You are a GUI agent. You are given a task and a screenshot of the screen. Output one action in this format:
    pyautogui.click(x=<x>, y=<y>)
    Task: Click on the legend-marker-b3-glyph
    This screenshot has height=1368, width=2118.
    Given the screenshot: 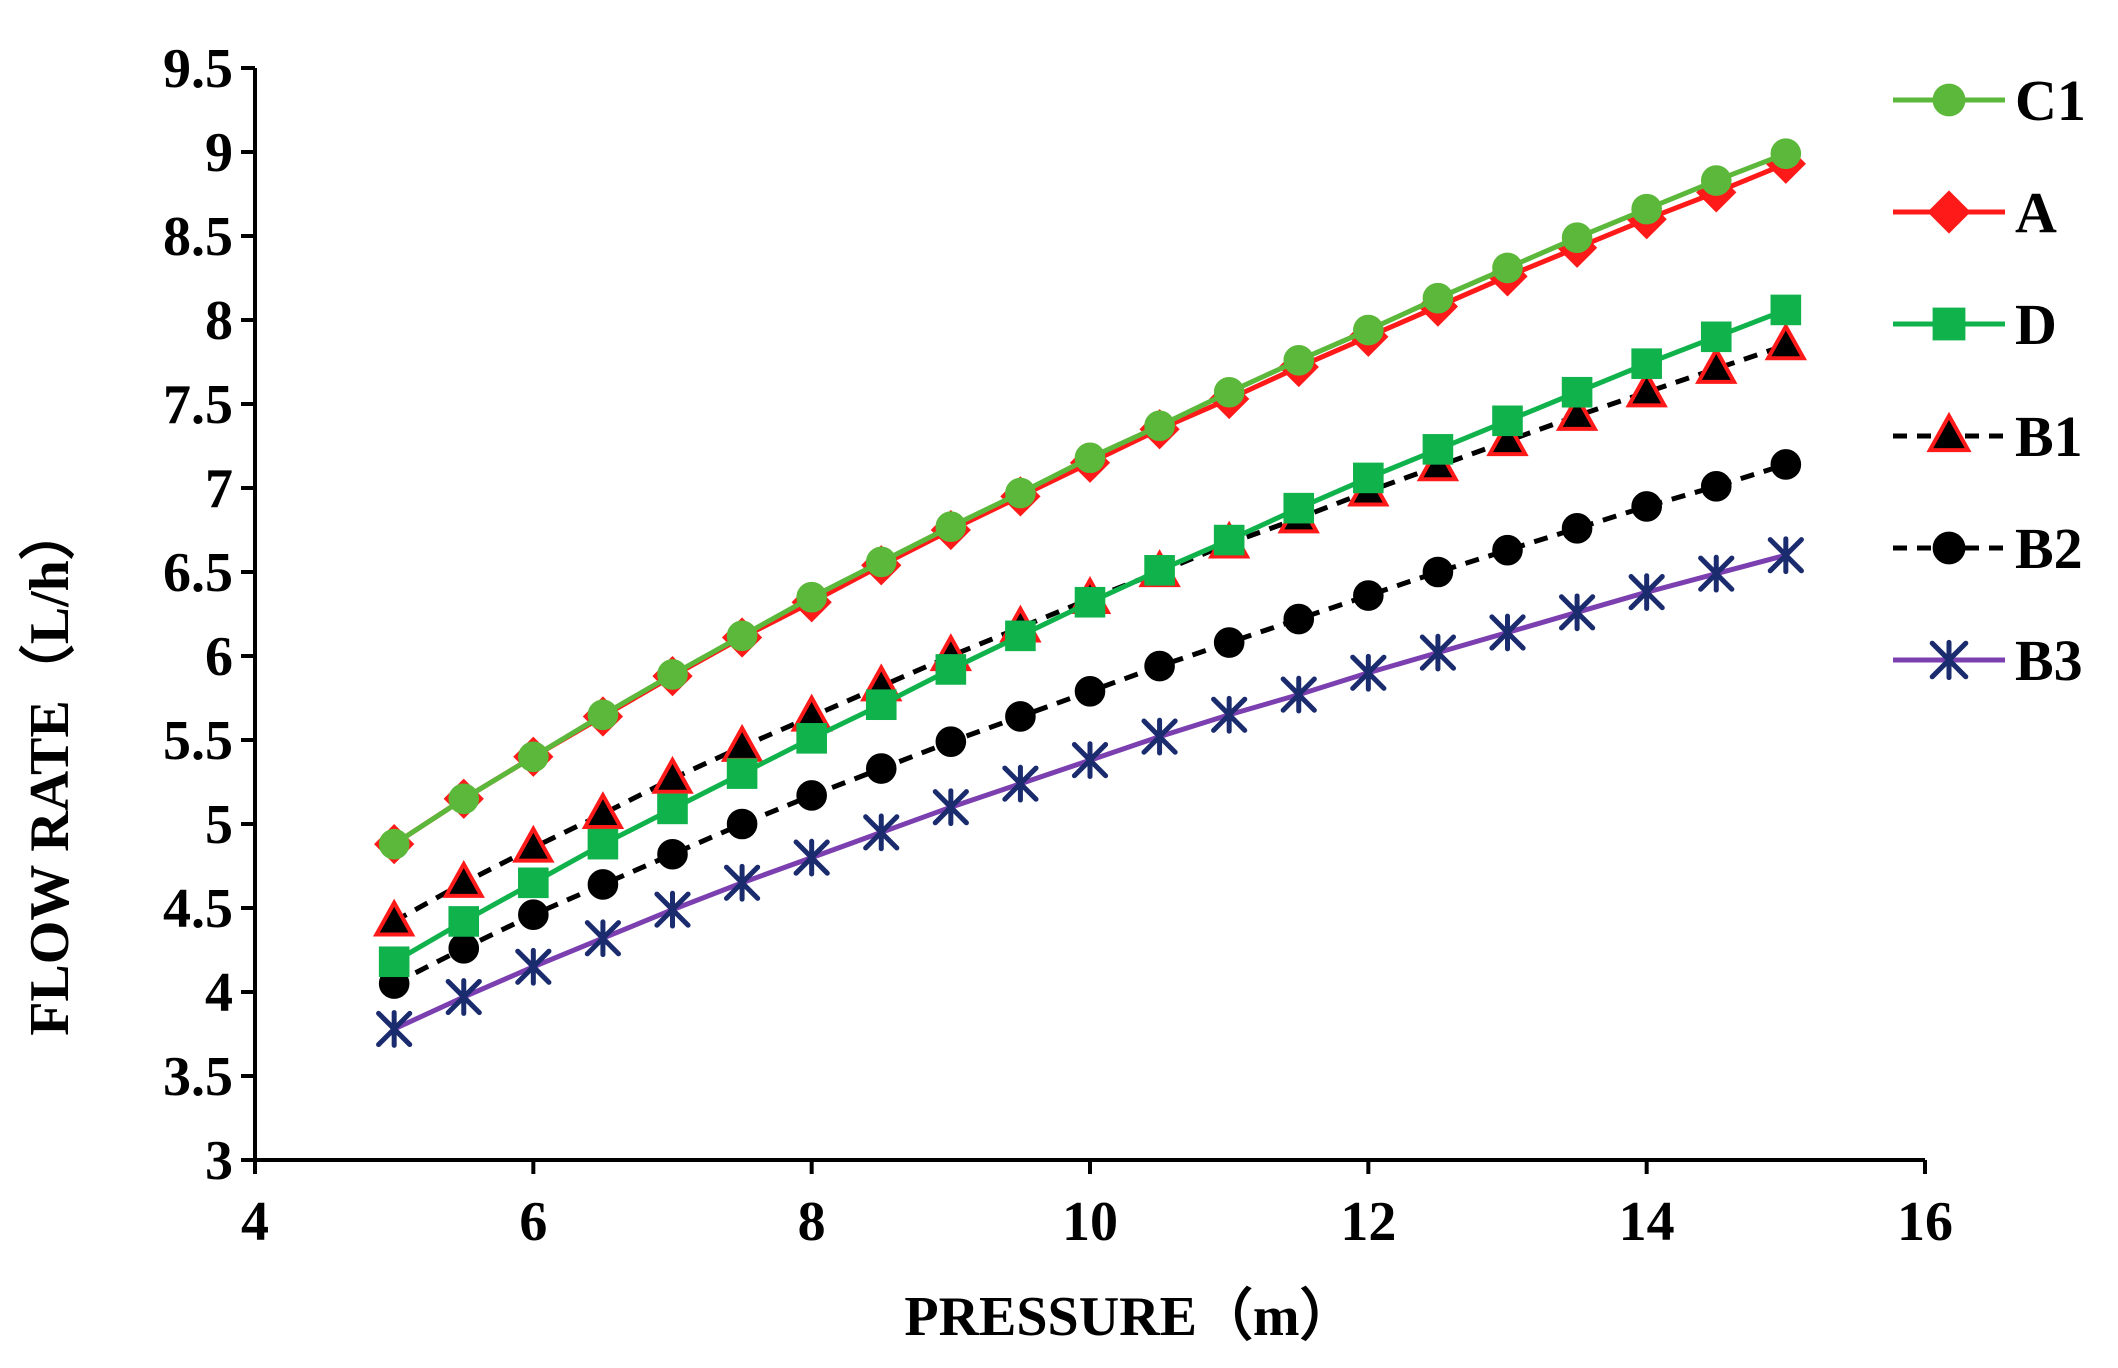 What is the action you would take?
    pyautogui.click(x=1949, y=660)
    